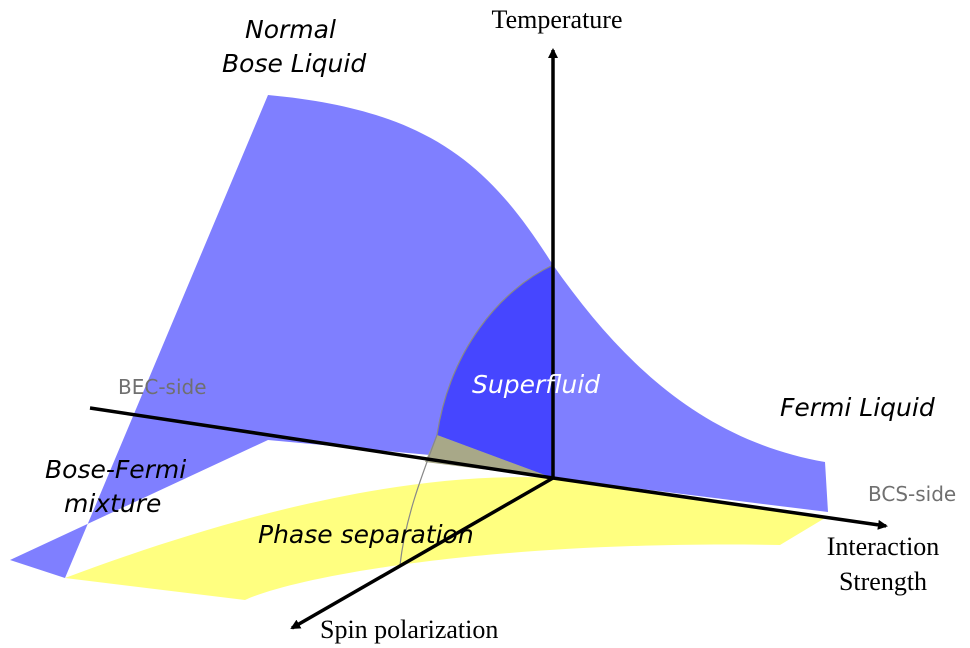  What do you see at coordinates (321, 443) in the screenshot?
I see `bec-axis` at bounding box center [321, 443].